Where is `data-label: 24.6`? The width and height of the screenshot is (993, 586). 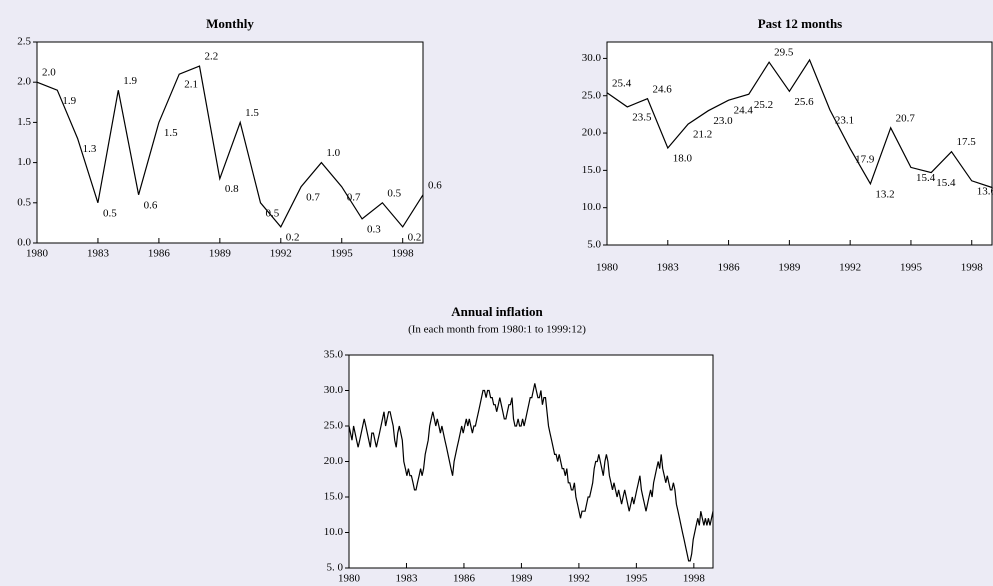
data-label: 24.6 is located at coordinates (663, 89).